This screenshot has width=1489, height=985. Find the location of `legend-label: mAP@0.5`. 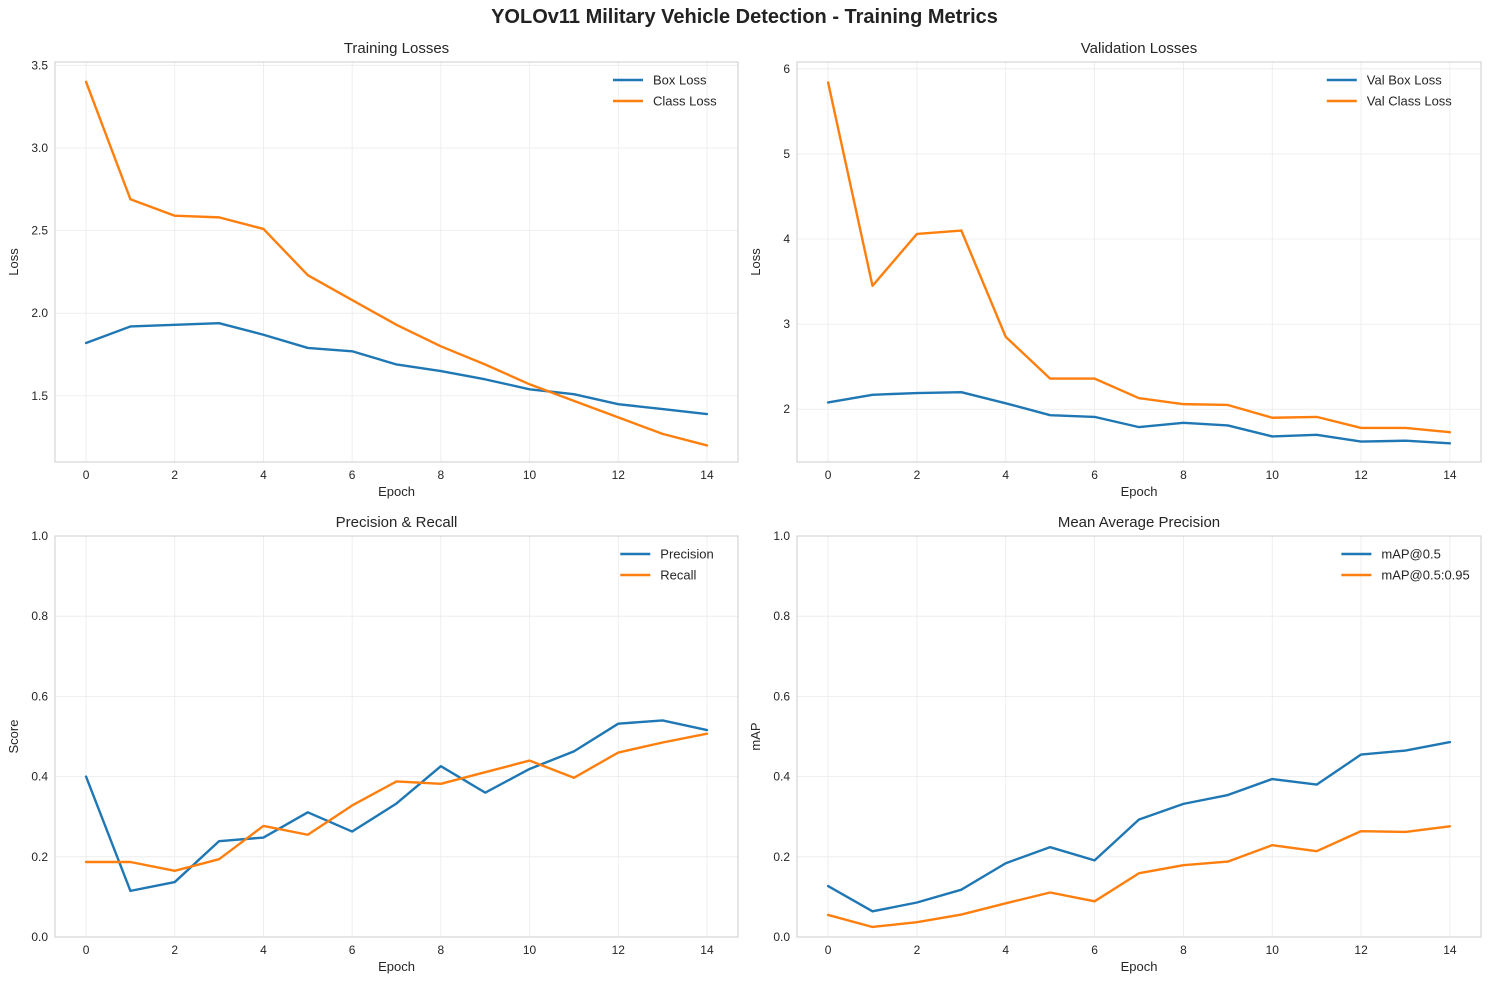

legend-label: mAP@0.5 is located at coordinates (1410, 554).